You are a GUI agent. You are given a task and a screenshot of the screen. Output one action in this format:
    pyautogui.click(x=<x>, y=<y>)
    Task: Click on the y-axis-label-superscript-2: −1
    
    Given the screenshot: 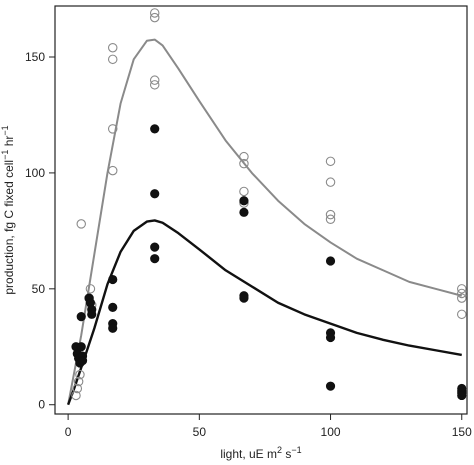 What is the action you would take?
    pyautogui.click(x=5, y=130)
    